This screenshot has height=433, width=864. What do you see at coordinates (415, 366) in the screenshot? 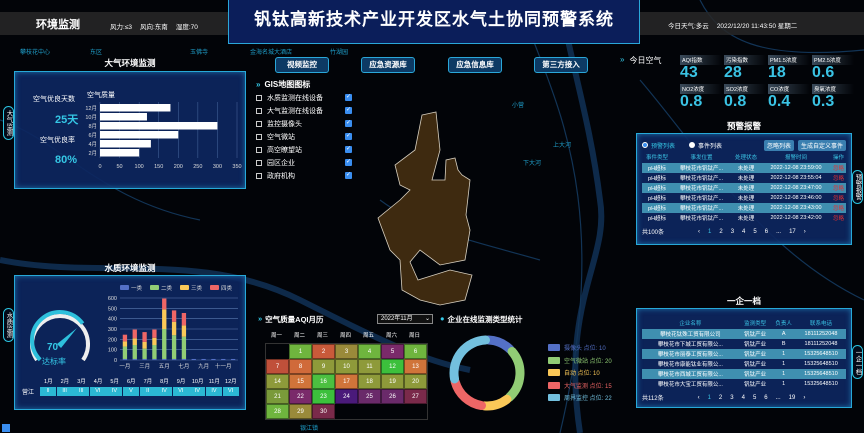
I see `calendar-day: 13` at bounding box center [415, 366].